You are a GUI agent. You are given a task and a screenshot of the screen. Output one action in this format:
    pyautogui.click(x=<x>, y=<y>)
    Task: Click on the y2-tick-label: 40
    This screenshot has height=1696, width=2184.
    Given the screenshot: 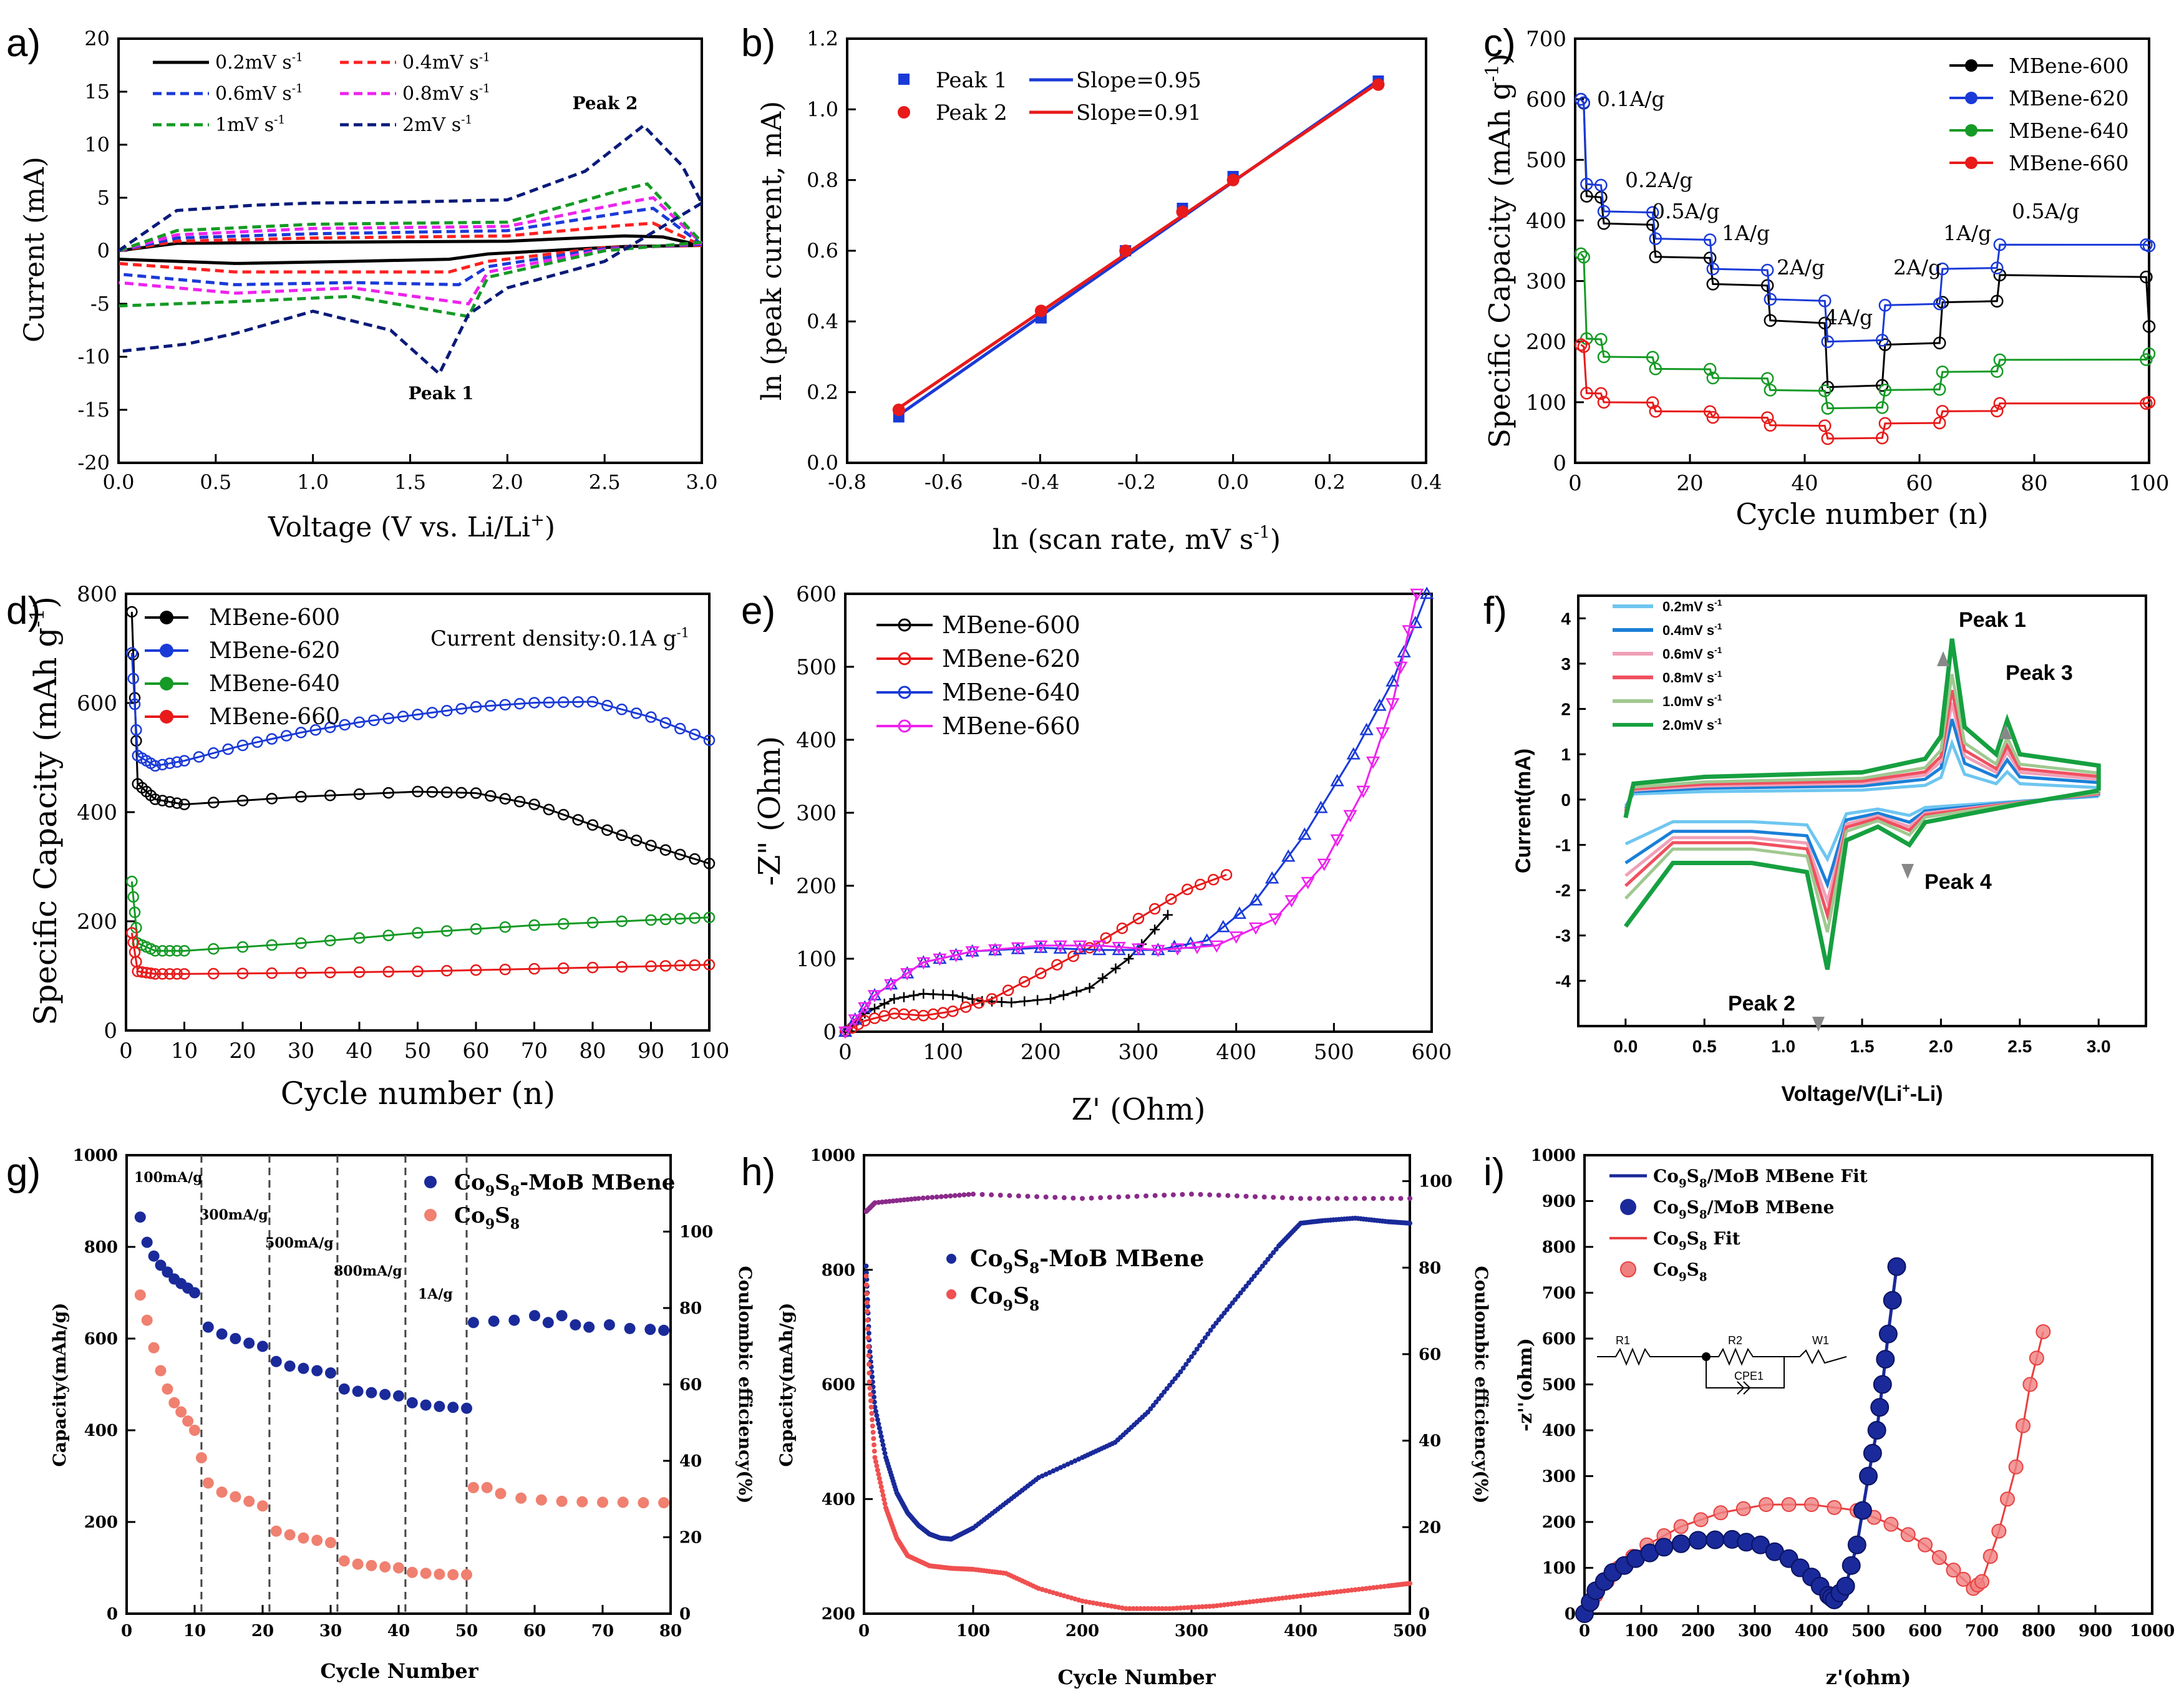 What is the action you would take?
    pyautogui.click(x=1430, y=1441)
    